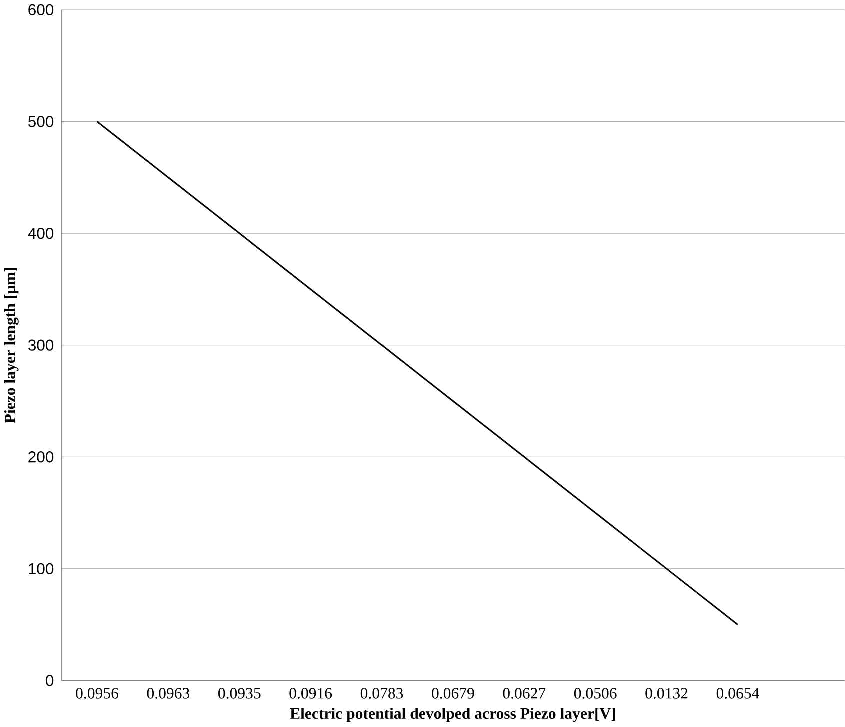 The width and height of the screenshot is (845, 727). What do you see at coordinates (41, 457) in the screenshot?
I see `y-tick-label: 200` at bounding box center [41, 457].